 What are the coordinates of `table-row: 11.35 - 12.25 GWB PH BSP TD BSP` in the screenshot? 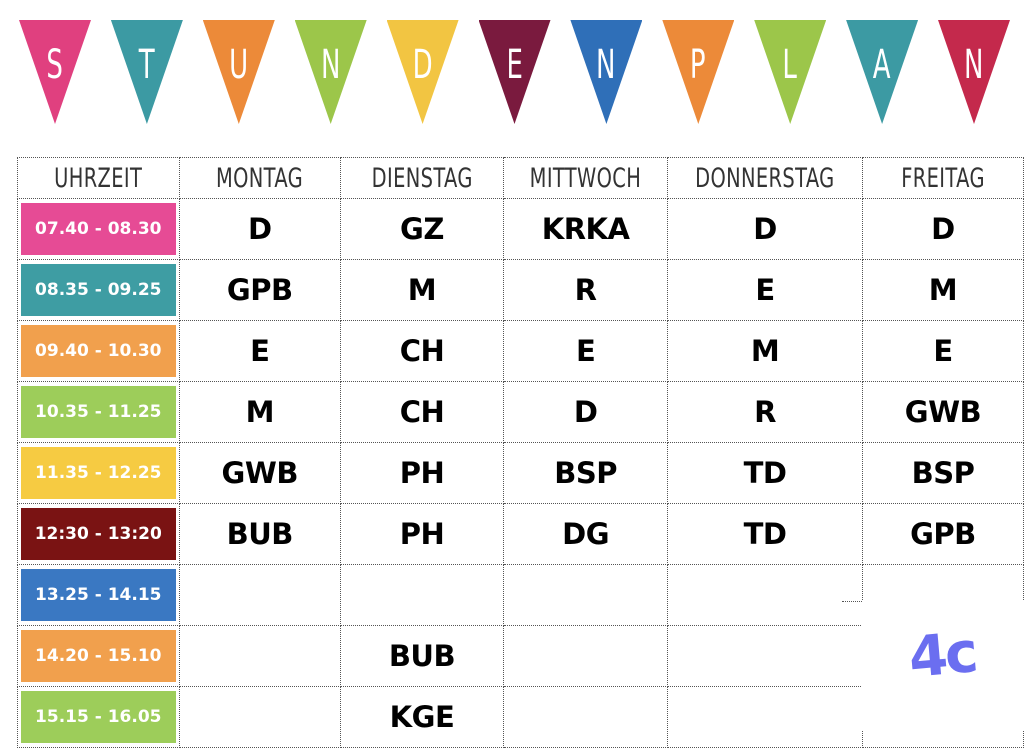 It's located at (520, 473).